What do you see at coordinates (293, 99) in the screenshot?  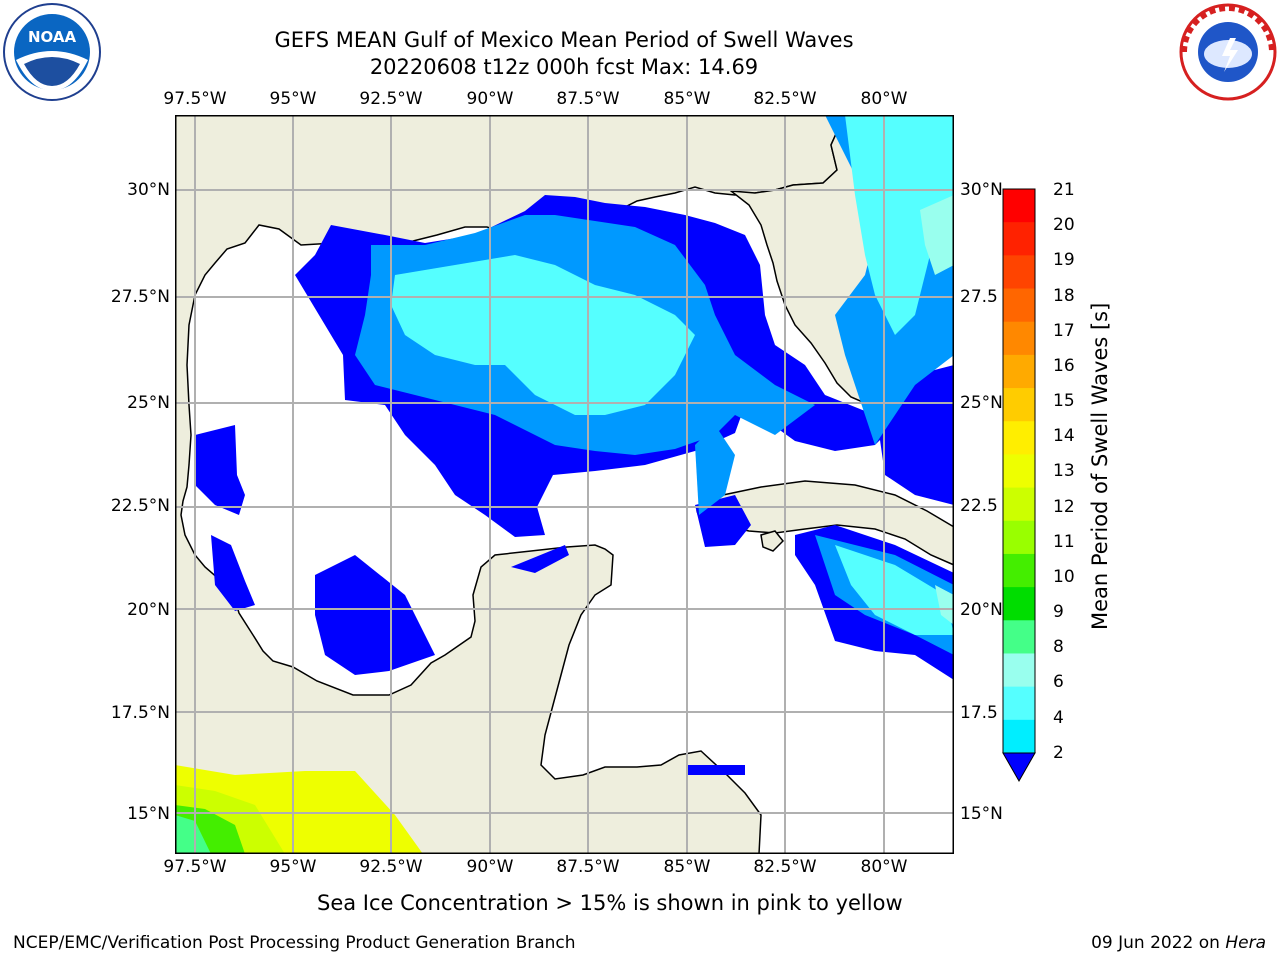 I see `lon-label-top: 95°W` at bounding box center [293, 99].